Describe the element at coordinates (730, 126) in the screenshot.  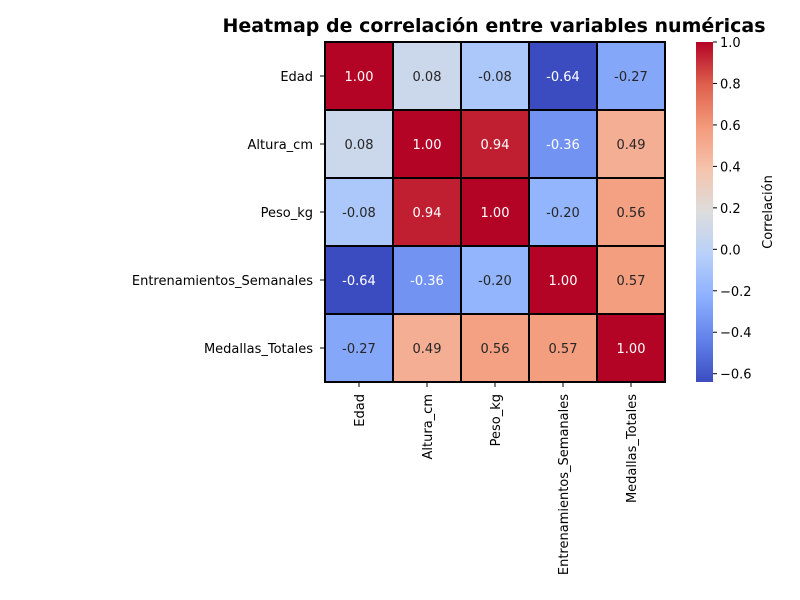
I see `colorbar-tick-label: 0.6` at that location.